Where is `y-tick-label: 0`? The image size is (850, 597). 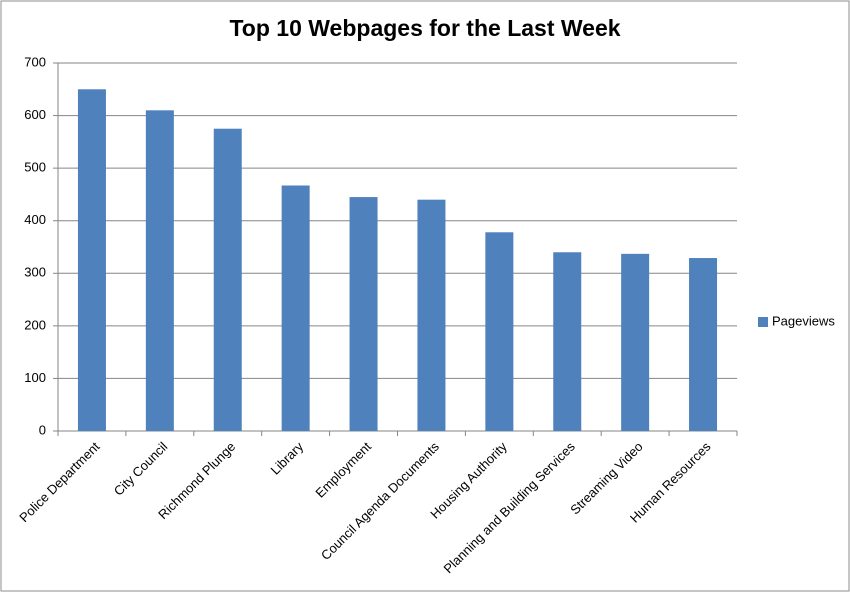 y-tick-label: 0 is located at coordinates (42, 429).